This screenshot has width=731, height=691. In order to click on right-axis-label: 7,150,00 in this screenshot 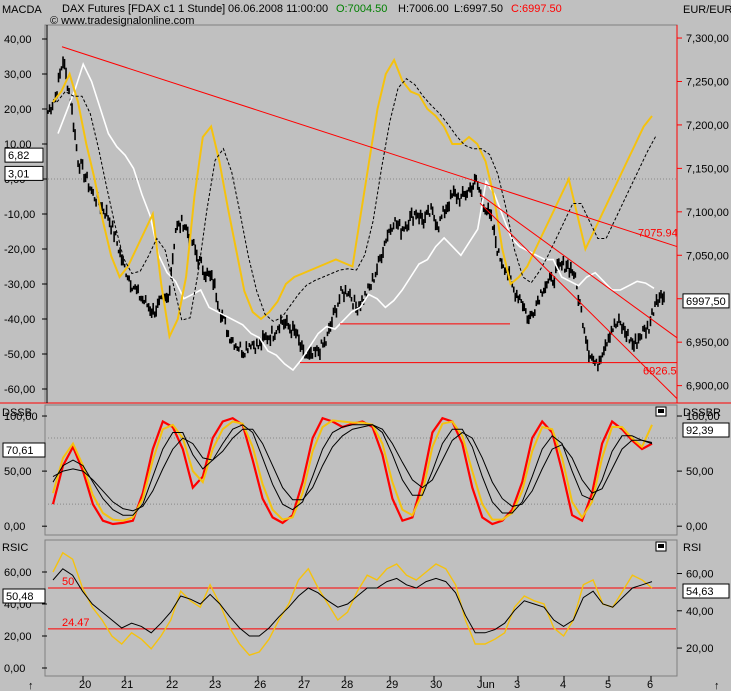, I will do `click(707, 169)`.